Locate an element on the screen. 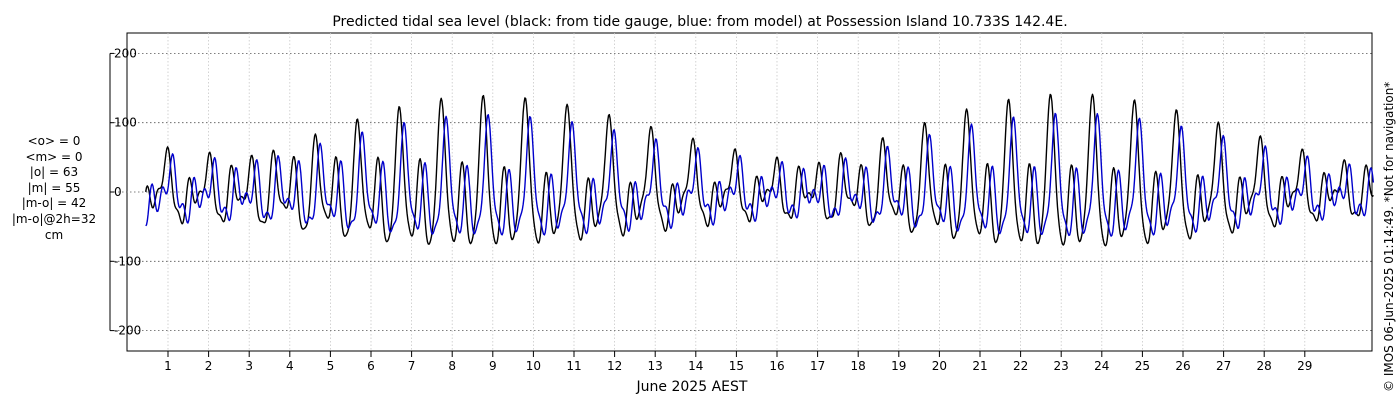 The image size is (1400, 400). x-tick-label: 21 is located at coordinates (979, 366).